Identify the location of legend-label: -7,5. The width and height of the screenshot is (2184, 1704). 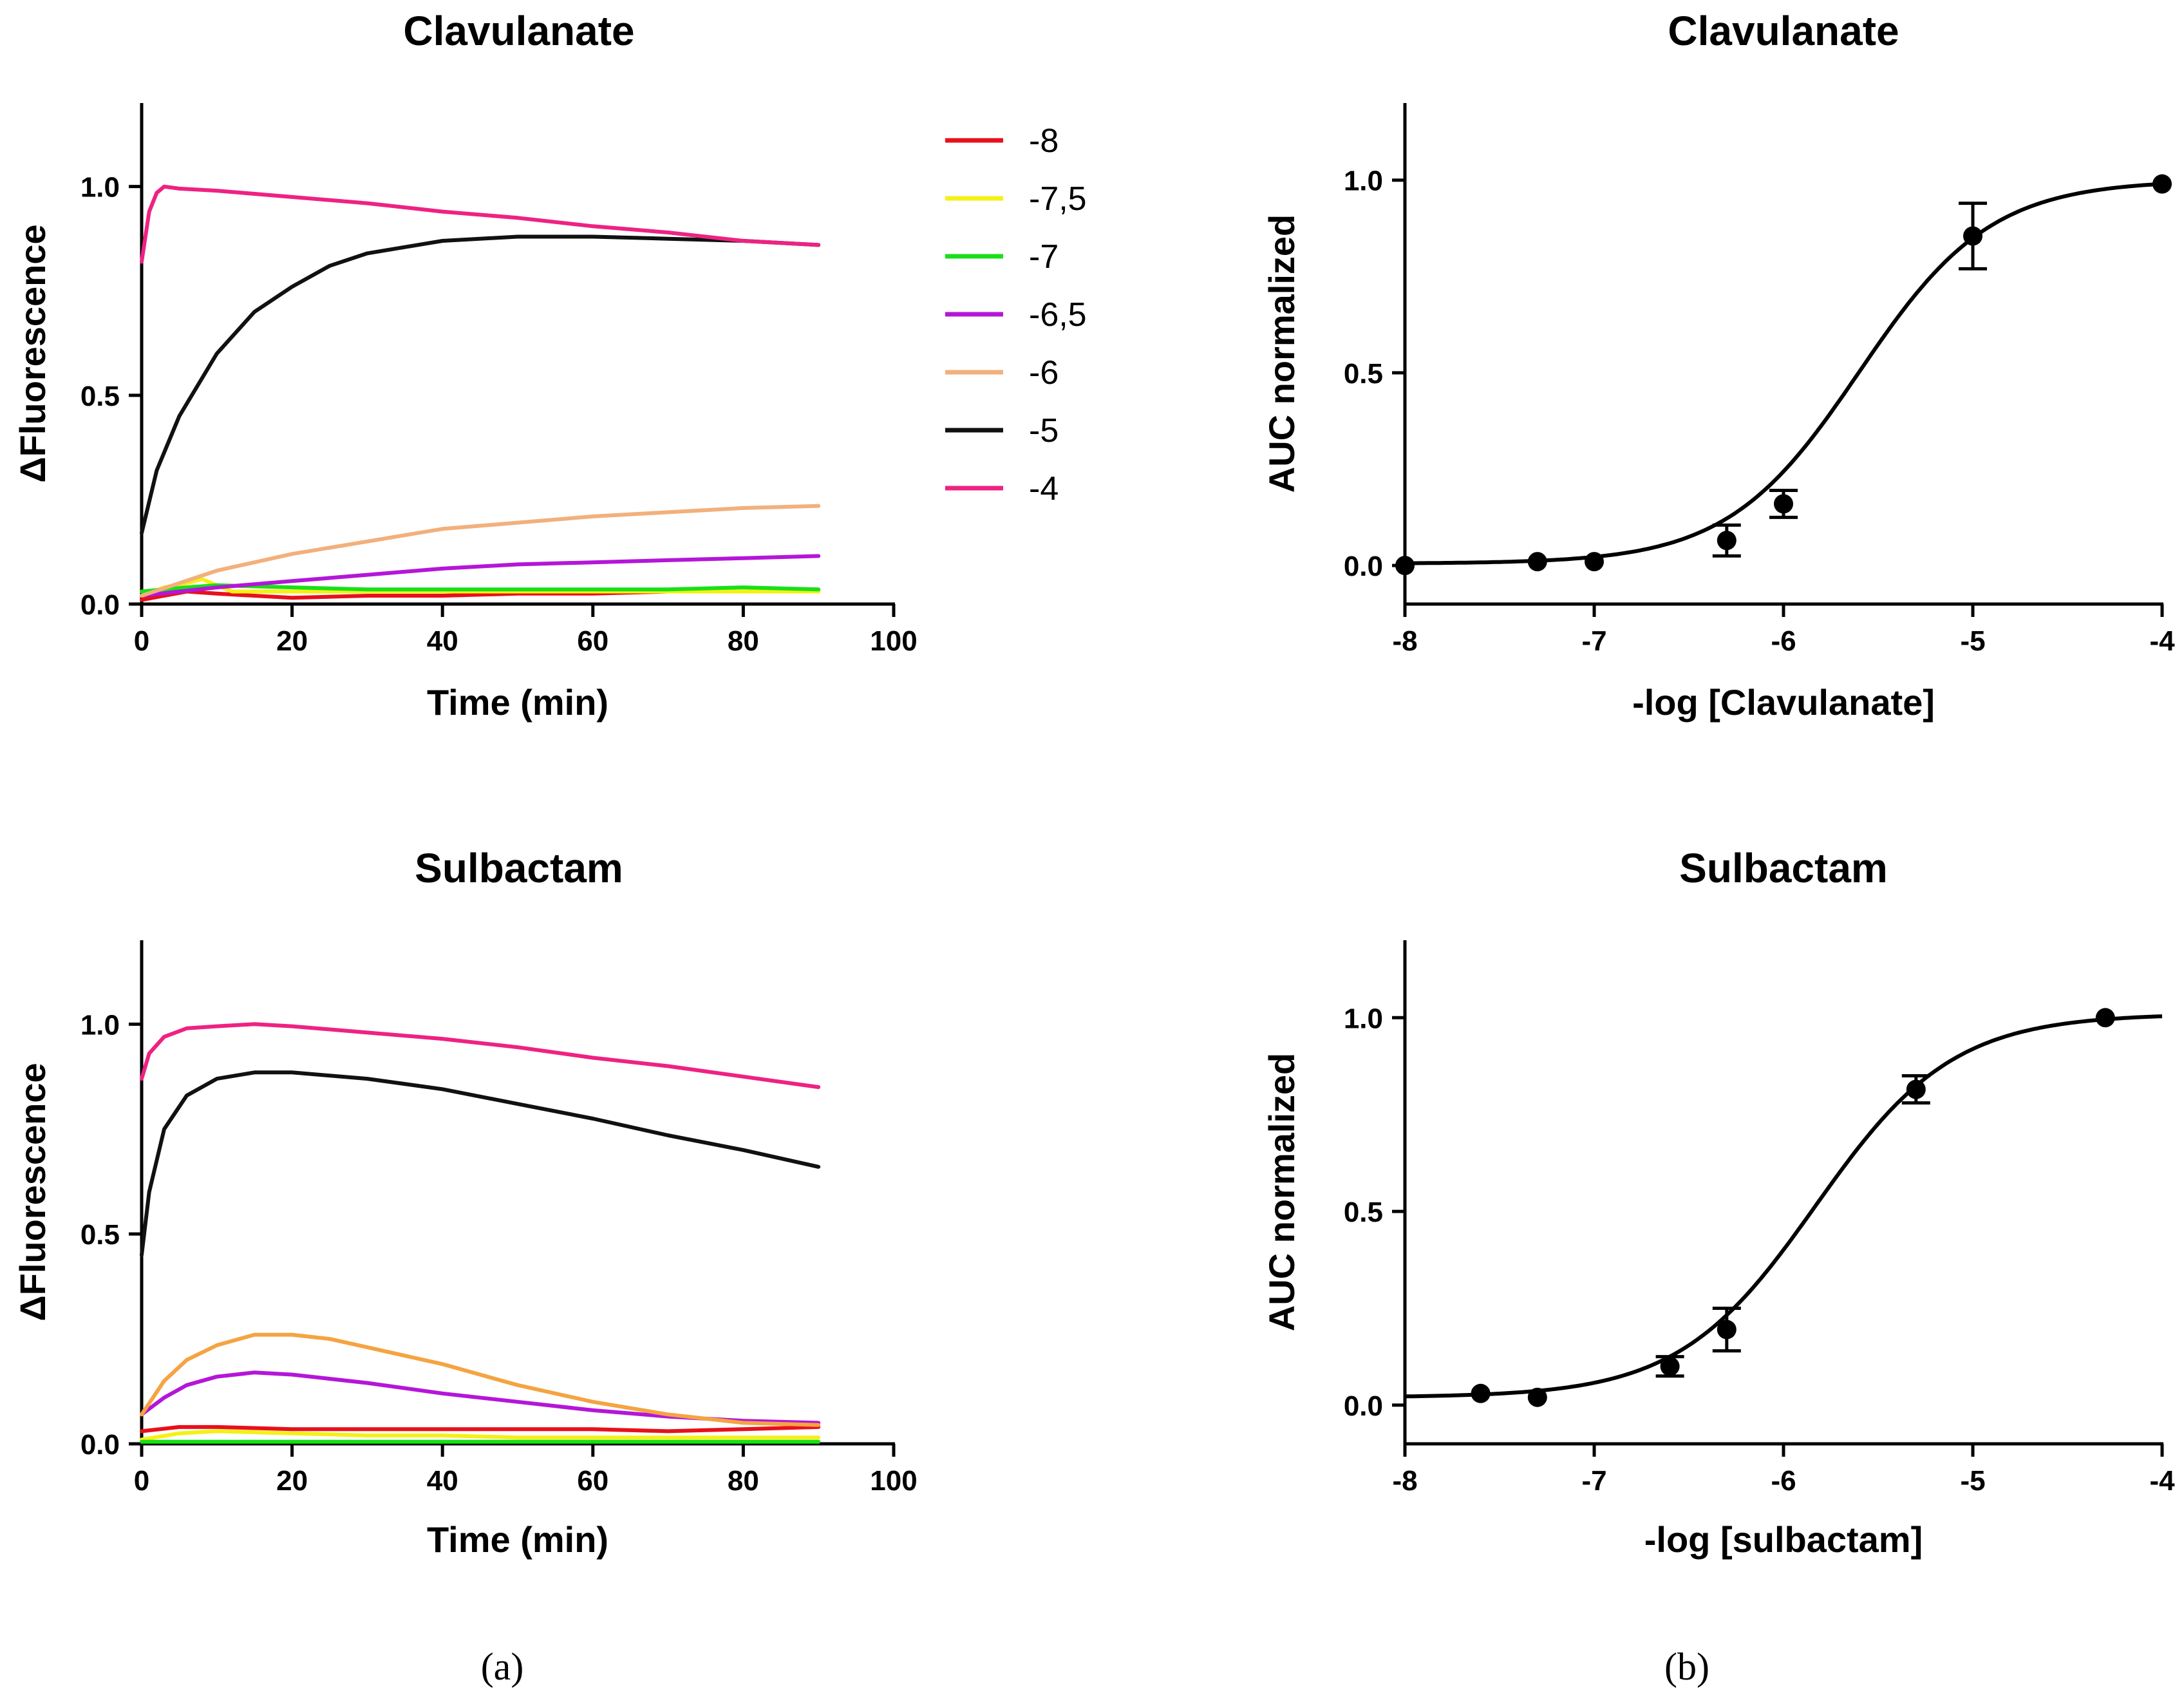
(1058, 199).